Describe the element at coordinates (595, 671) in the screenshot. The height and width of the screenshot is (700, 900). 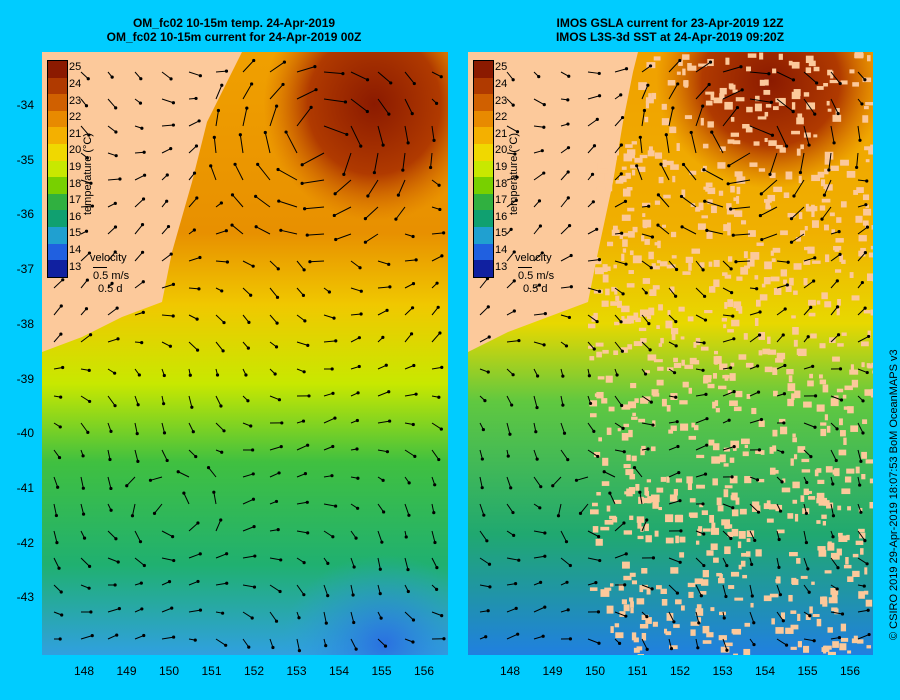
I see `longitude-tick-label: 150` at that location.